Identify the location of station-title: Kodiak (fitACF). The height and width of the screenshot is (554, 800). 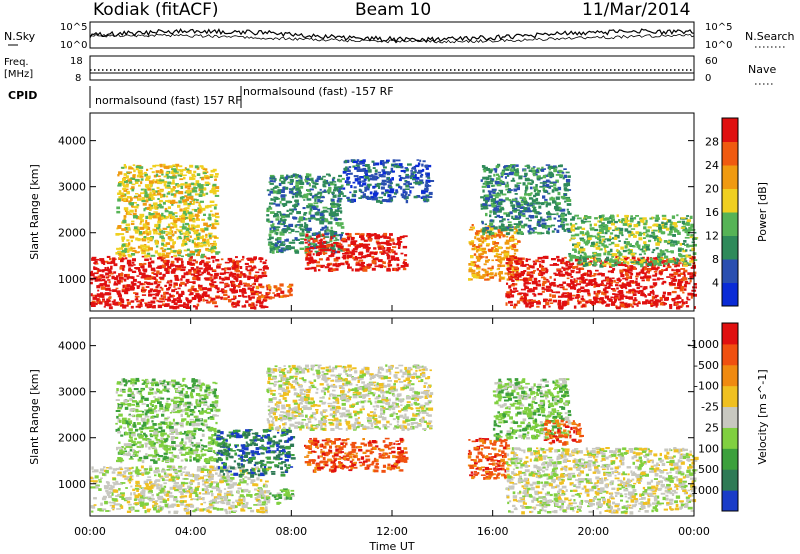
(156, 10).